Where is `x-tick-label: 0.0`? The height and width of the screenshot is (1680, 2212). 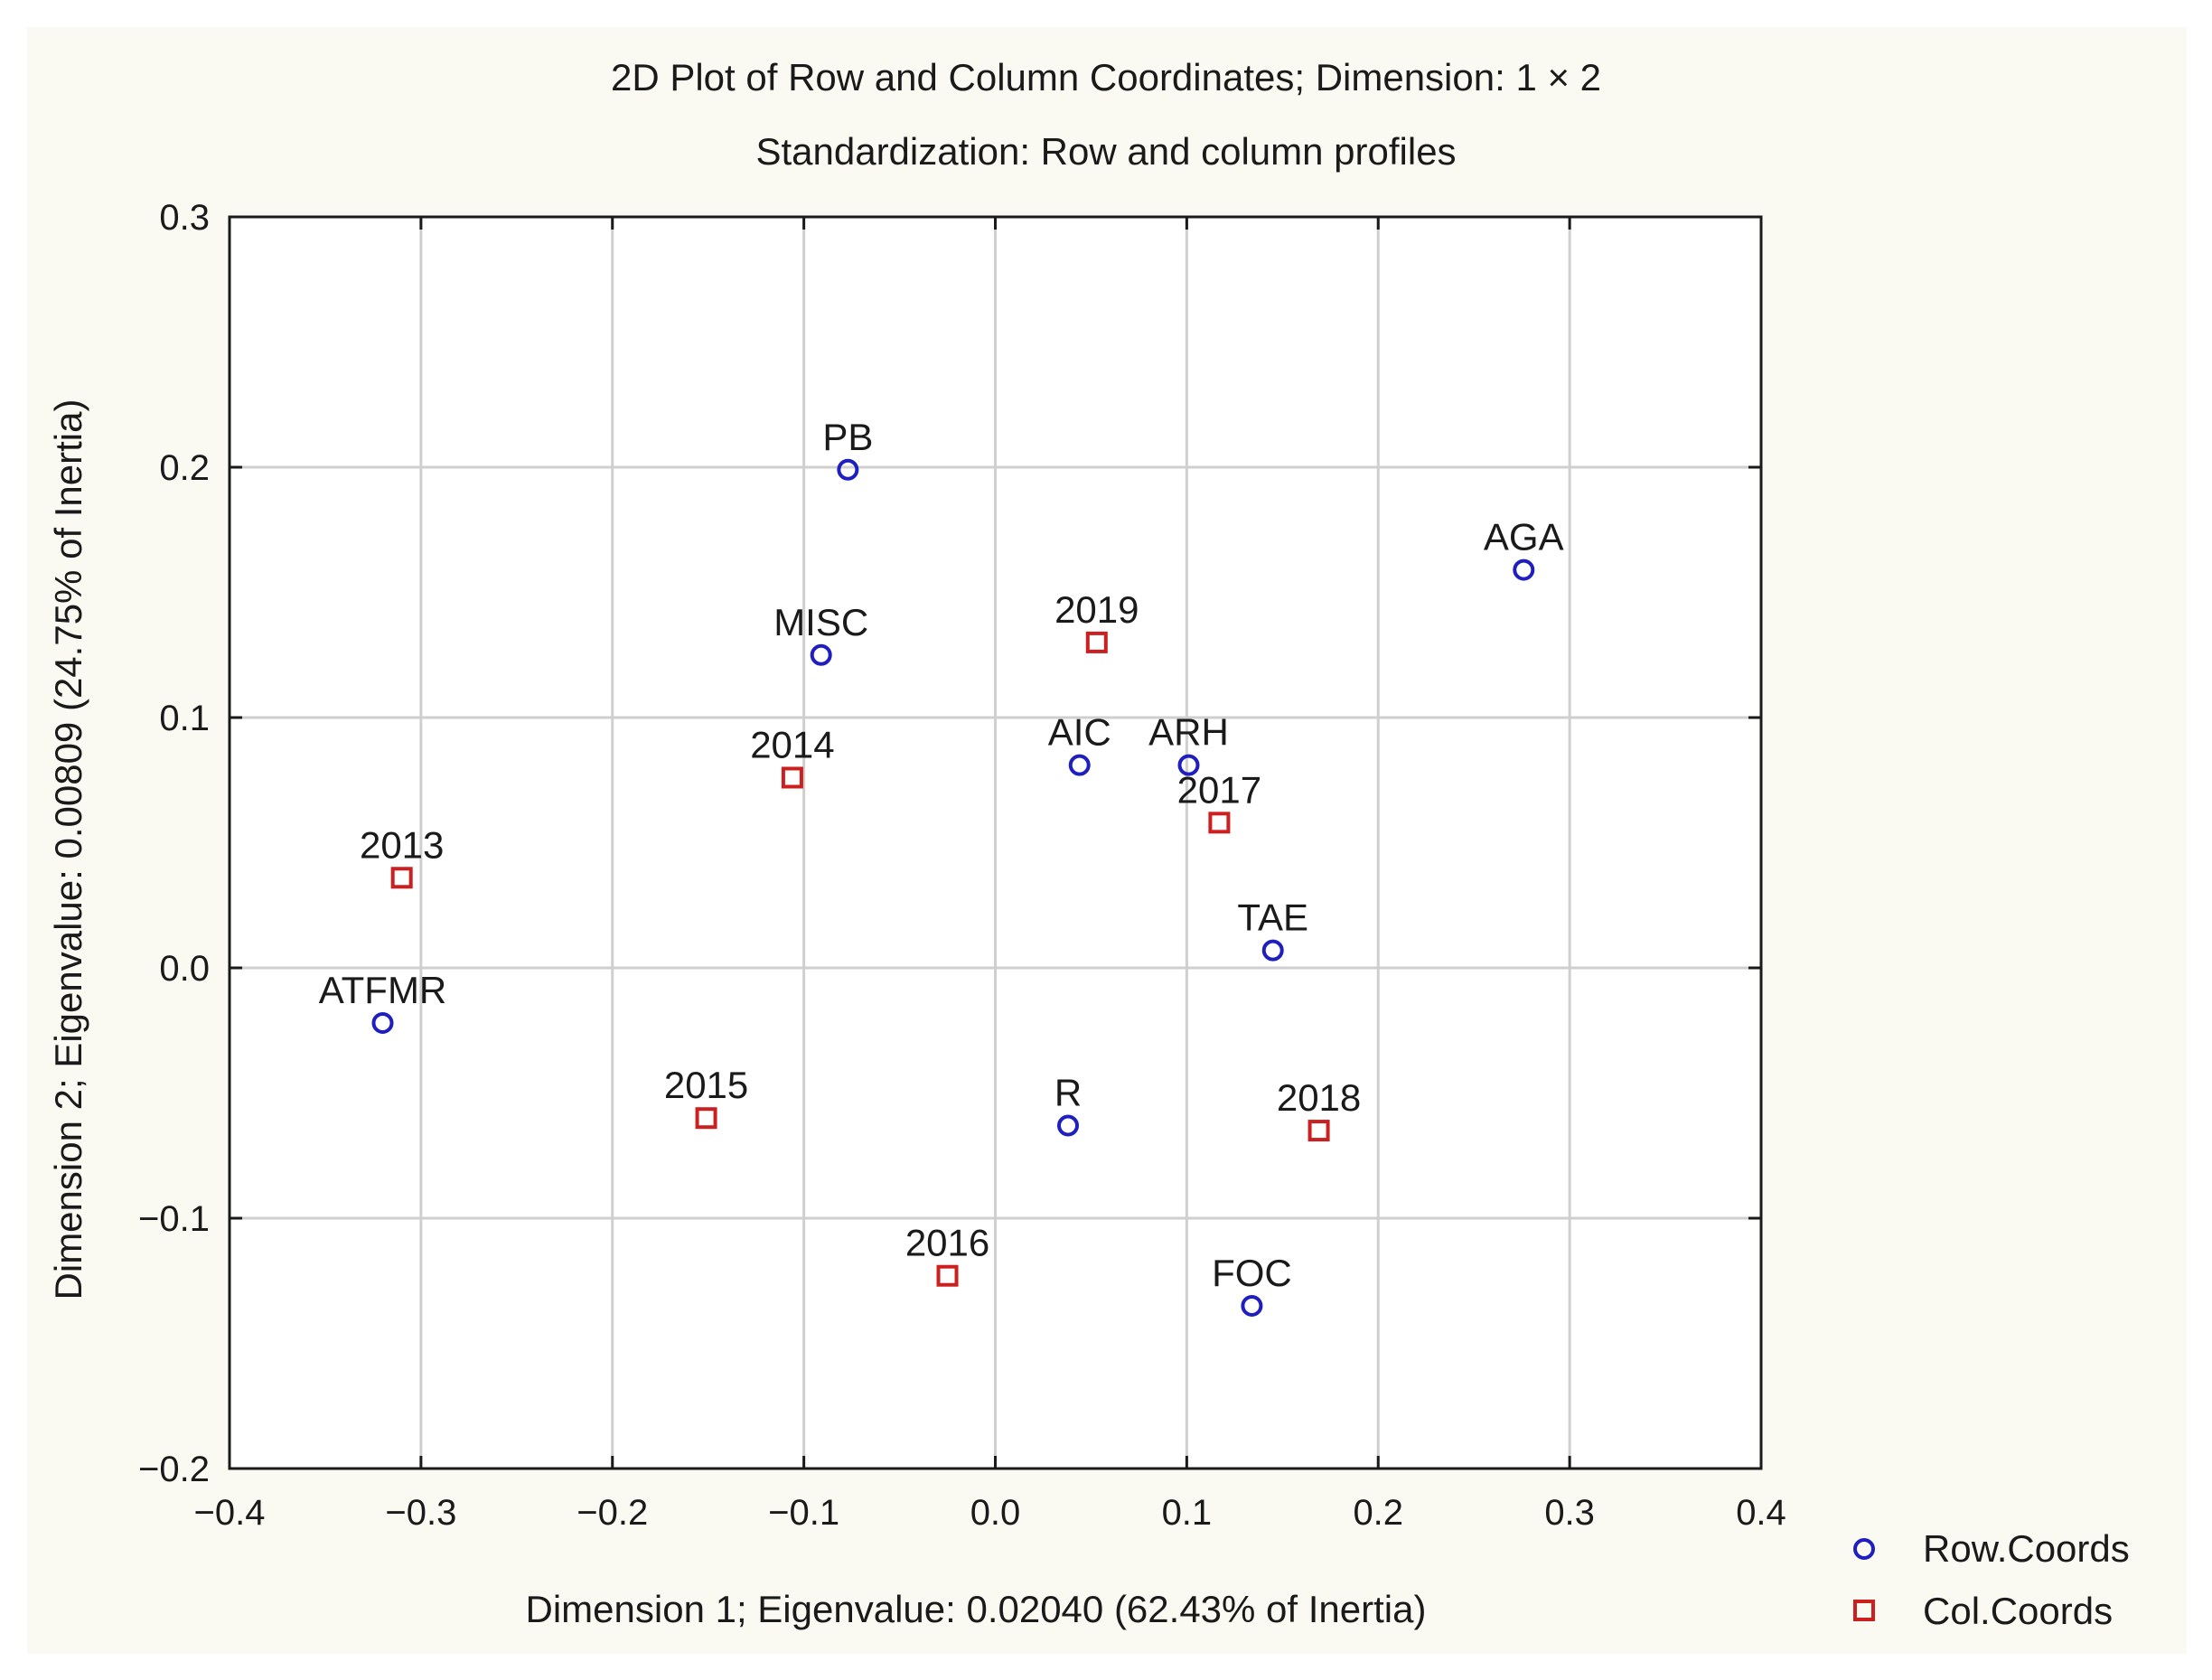
x-tick-label: 0.0 is located at coordinates (996, 1513).